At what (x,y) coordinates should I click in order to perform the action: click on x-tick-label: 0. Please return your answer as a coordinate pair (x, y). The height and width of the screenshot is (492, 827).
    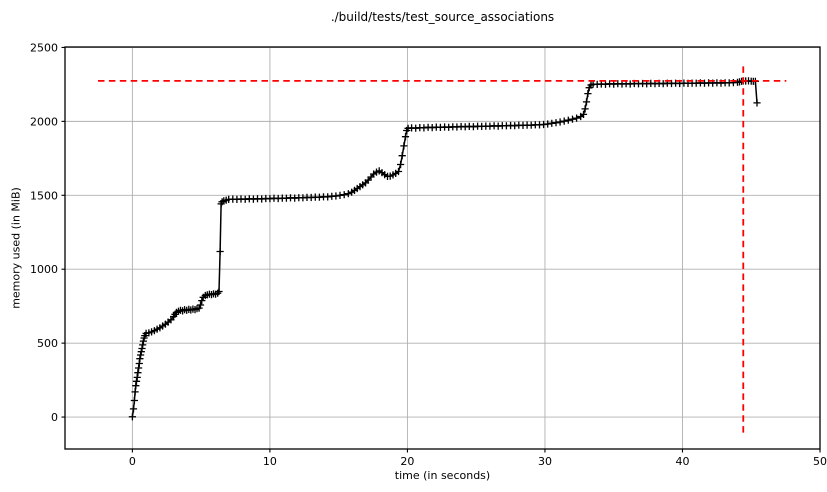
    Looking at the image, I should click on (132, 461).